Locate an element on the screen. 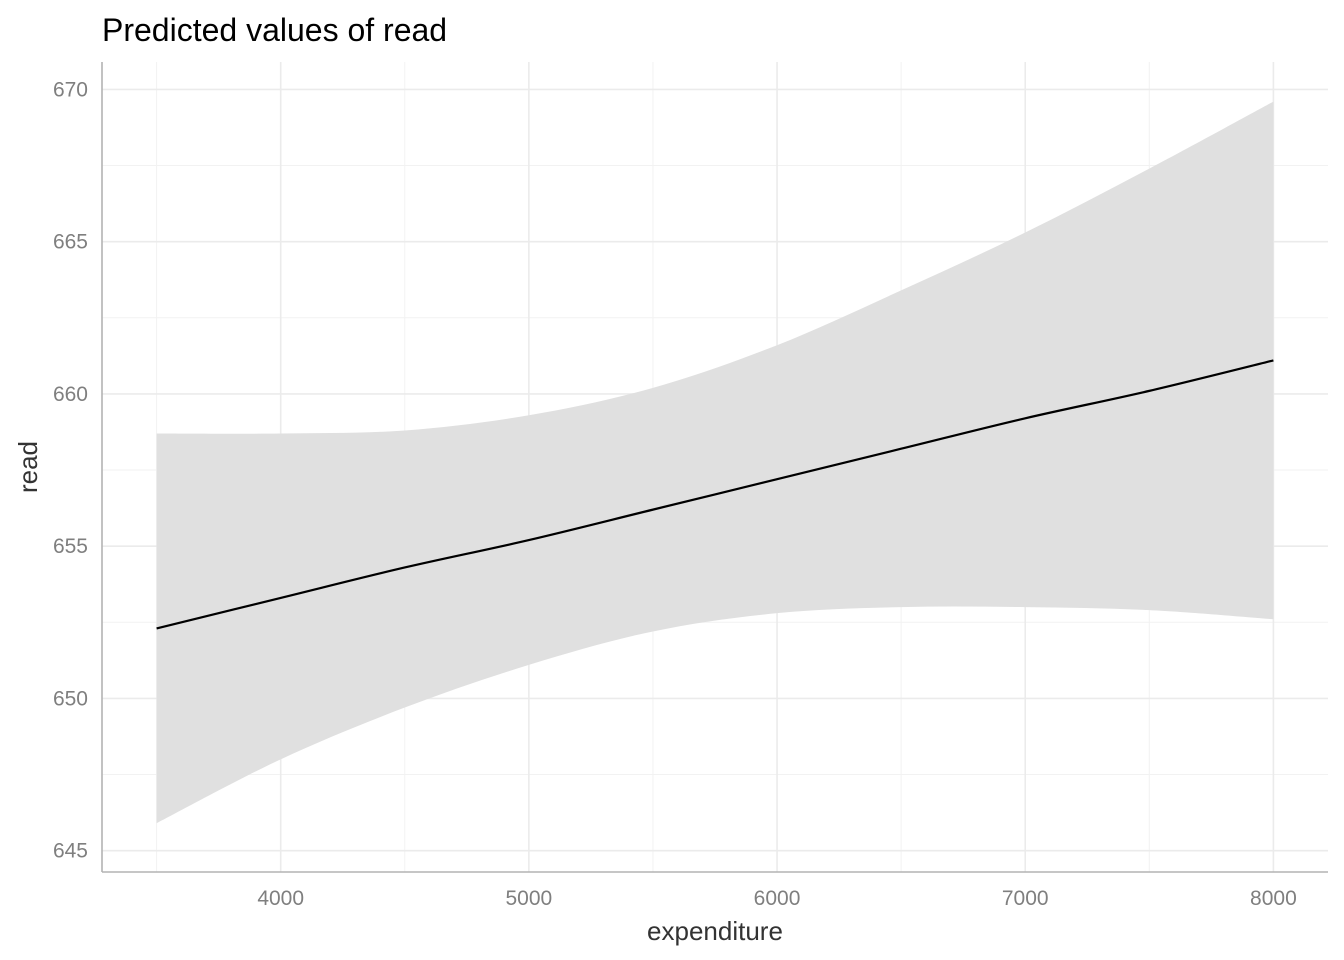 Image resolution: width=1344 pixels, height=960 pixels. x-tick-label: 5000 is located at coordinates (529, 898).